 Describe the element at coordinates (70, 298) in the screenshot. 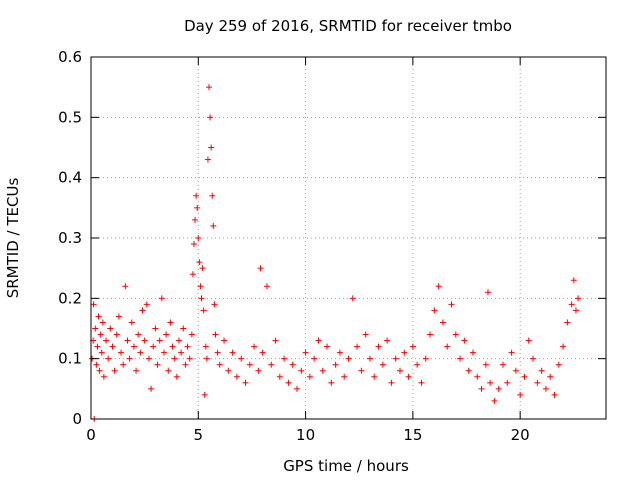

I see `y-tick-label: 0.2` at that location.